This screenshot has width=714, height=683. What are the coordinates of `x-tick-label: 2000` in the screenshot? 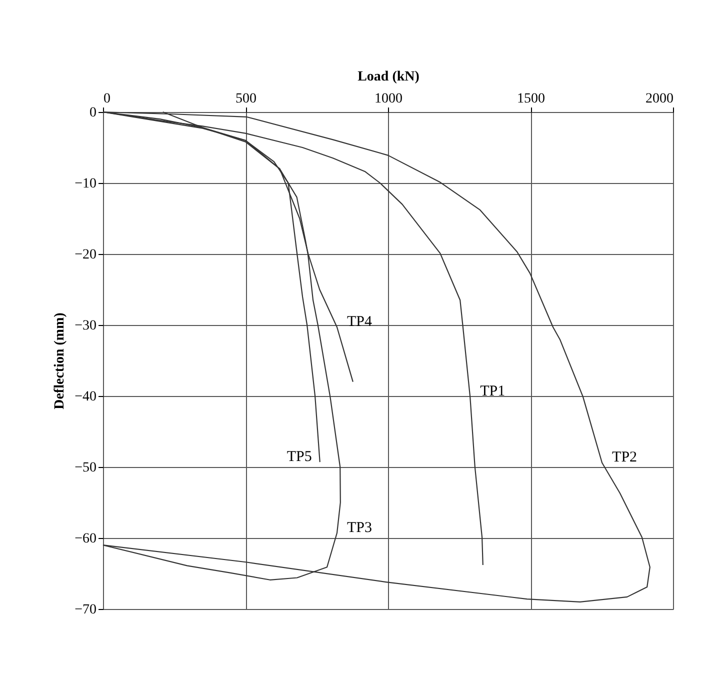 It's located at (660, 99).